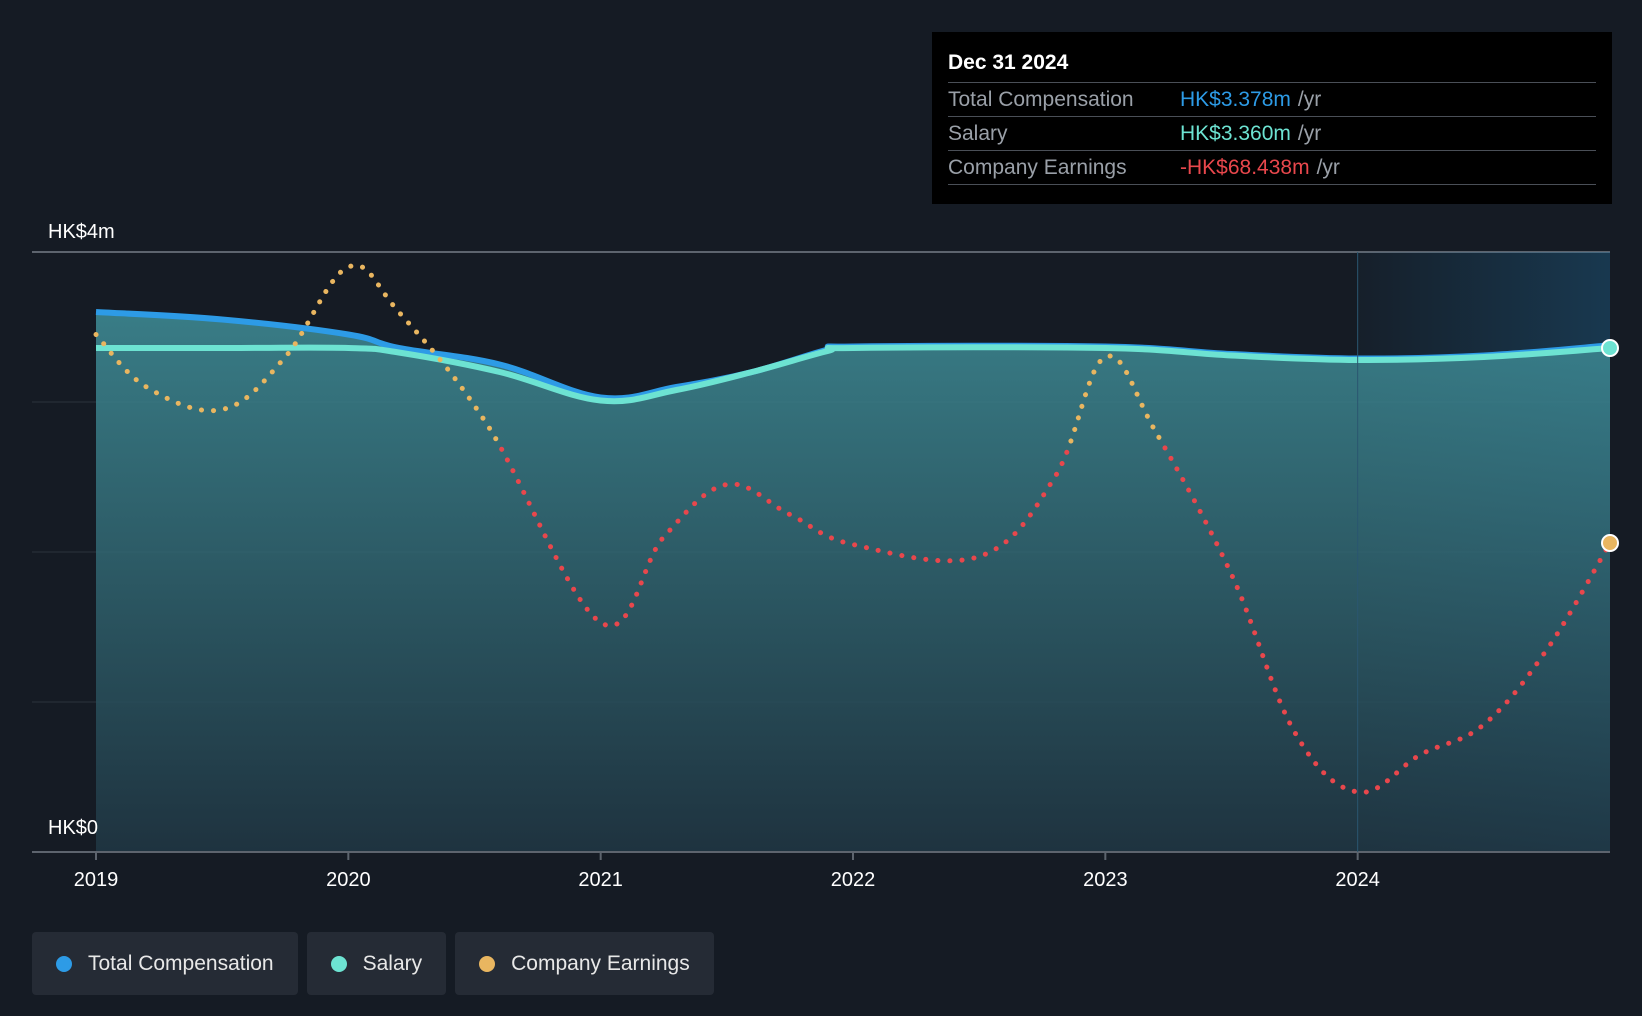 The width and height of the screenshot is (1642, 1016). What do you see at coordinates (392, 963) in the screenshot?
I see `legend-label: Salary` at bounding box center [392, 963].